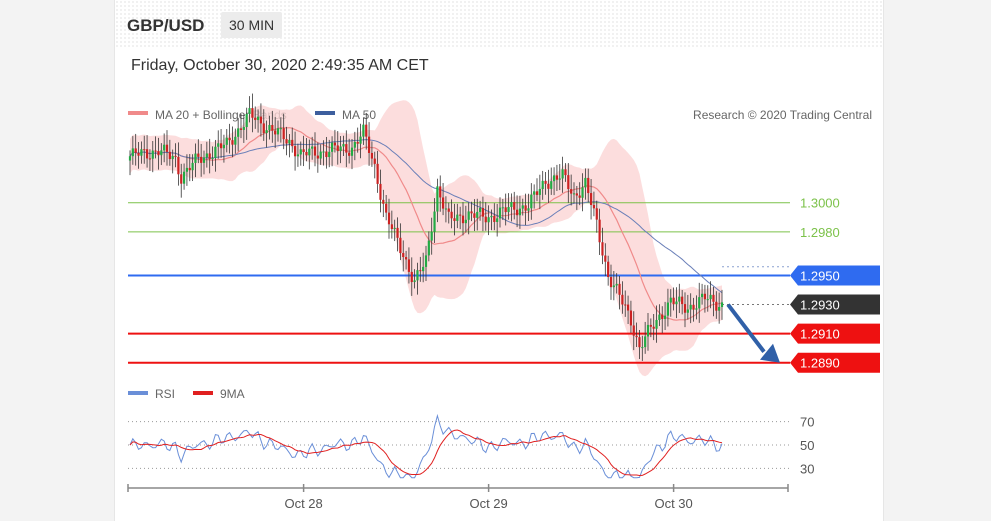 The width and height of the screenshot is (991, 521). Describe the element at coordinates (820, 305) in the screenshot. I see `level-label-1.2930: 1.2930` at that location.